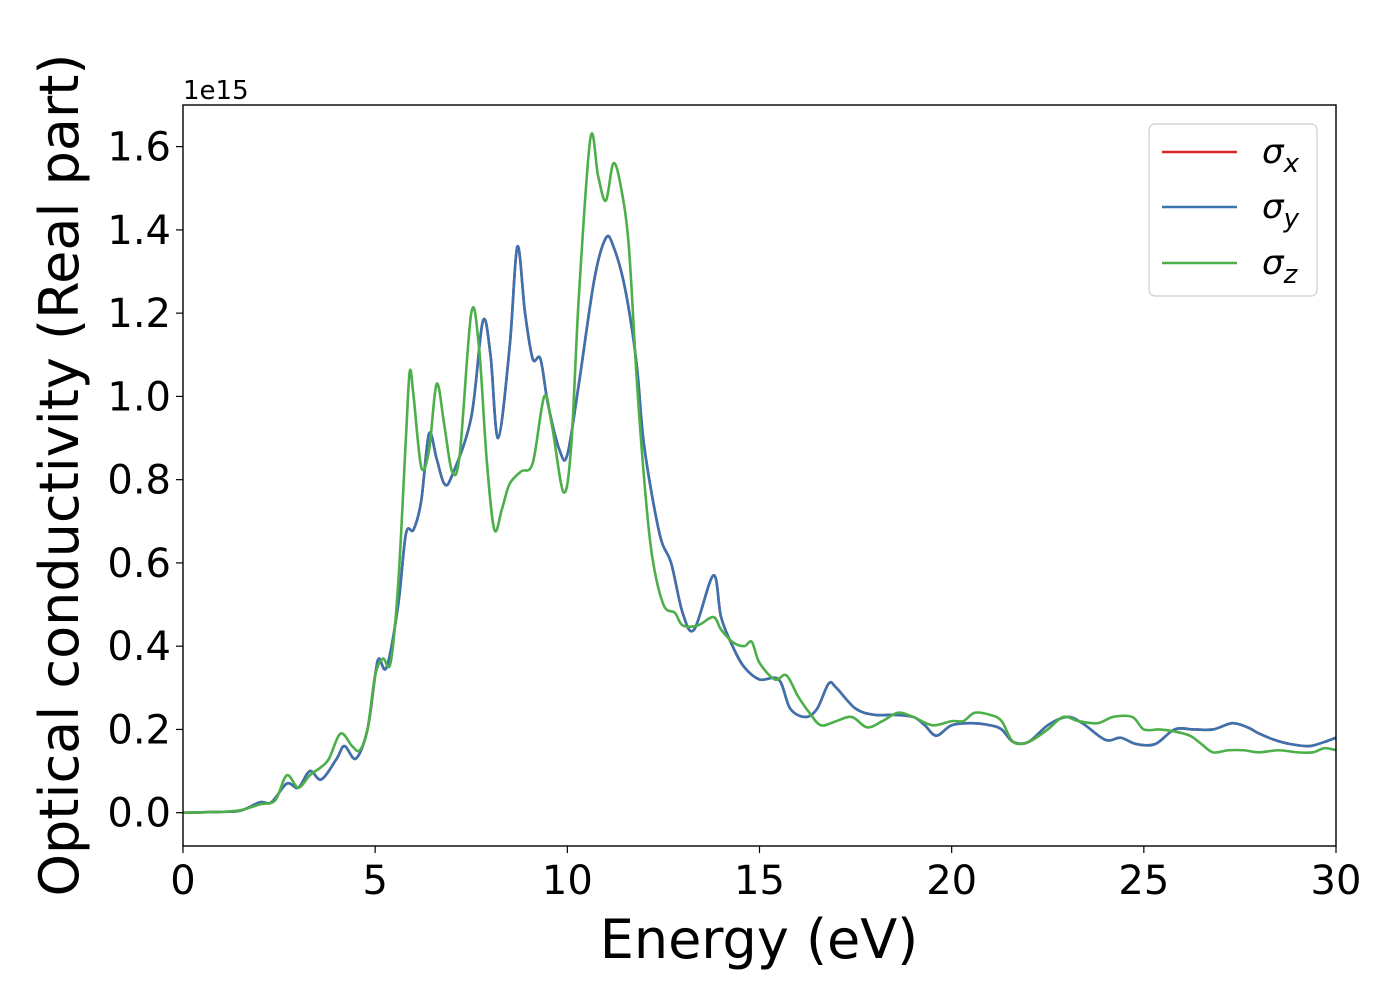  I want to click on x-axis: 0 5 10 15 20 25 30, so click(765, 875).